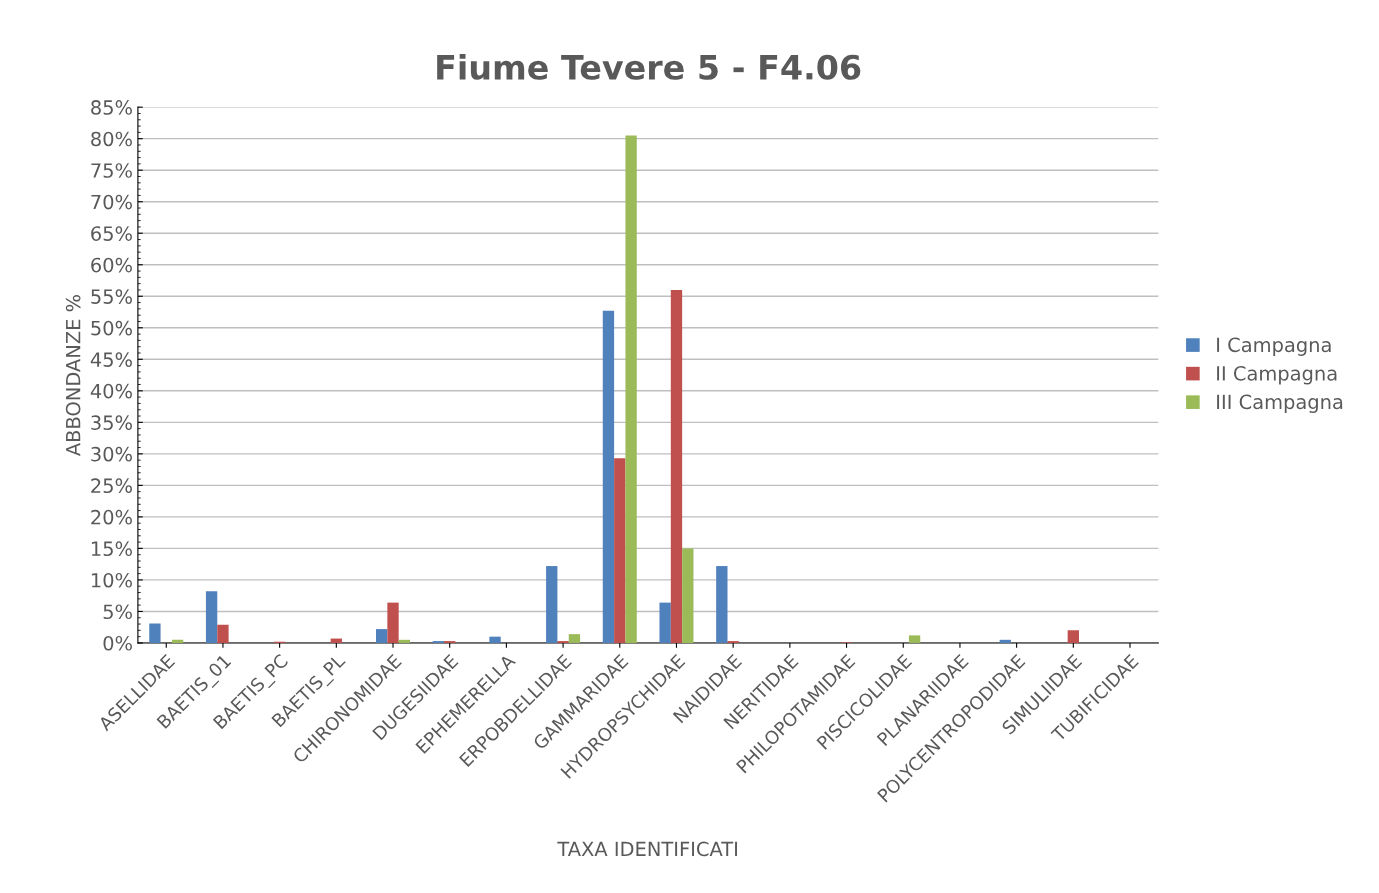 This screenshot has height=893, width=1379. What do you see at coordinates (111, 170) in the screenshot?
I see `y-tick-label: 75%` at bounding box center [111, 170].